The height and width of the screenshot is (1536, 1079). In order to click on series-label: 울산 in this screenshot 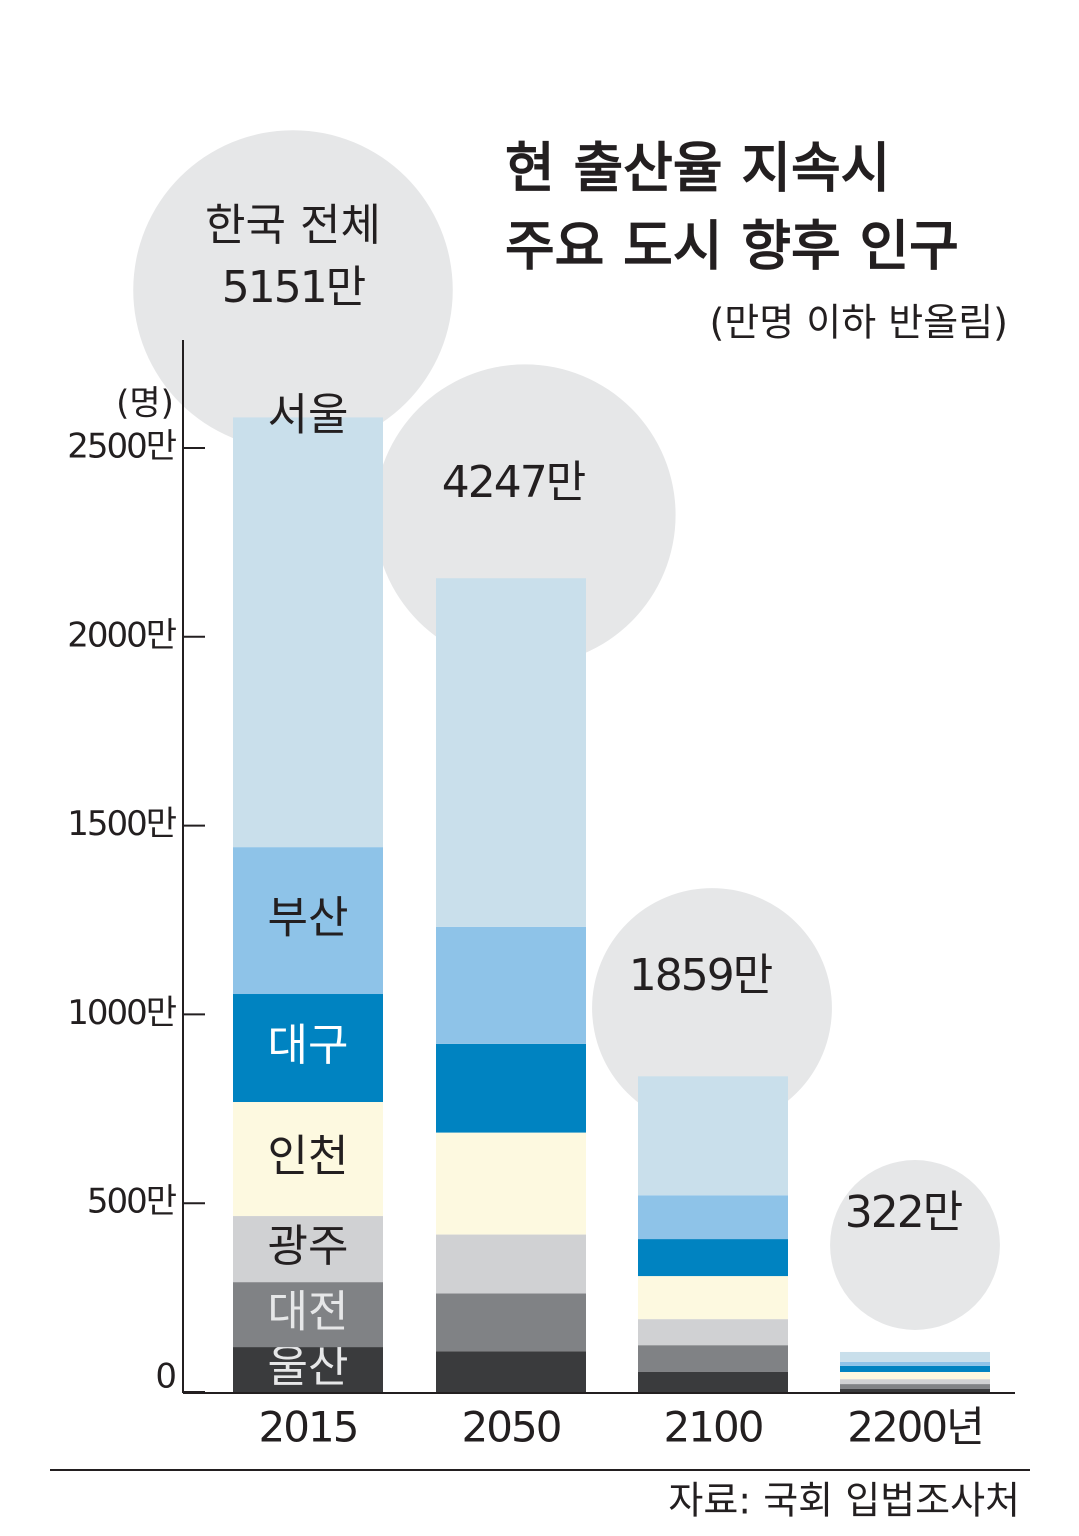, I will do `click(308, 1367)`.